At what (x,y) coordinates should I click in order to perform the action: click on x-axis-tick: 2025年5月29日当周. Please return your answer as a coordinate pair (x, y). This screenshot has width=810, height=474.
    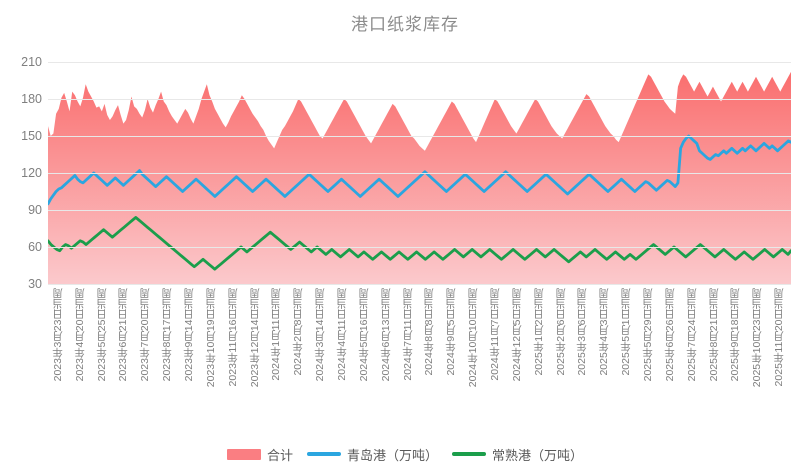
    Looking at the image, I should click on (647, 335).